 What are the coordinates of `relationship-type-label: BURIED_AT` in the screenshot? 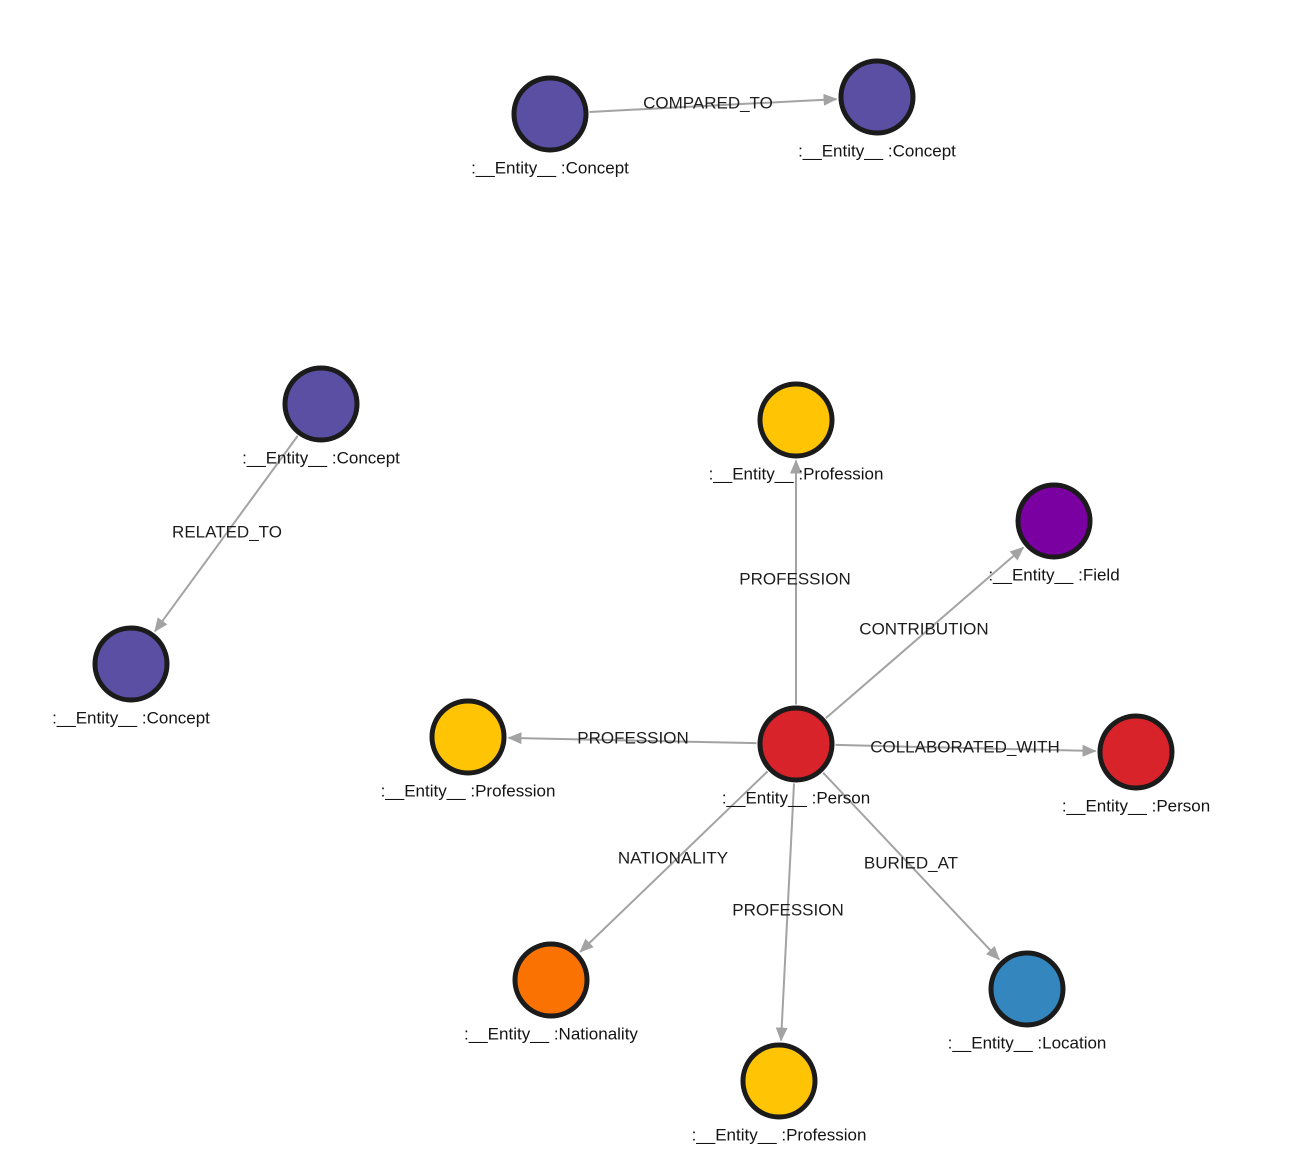 It's located at (911, 862).